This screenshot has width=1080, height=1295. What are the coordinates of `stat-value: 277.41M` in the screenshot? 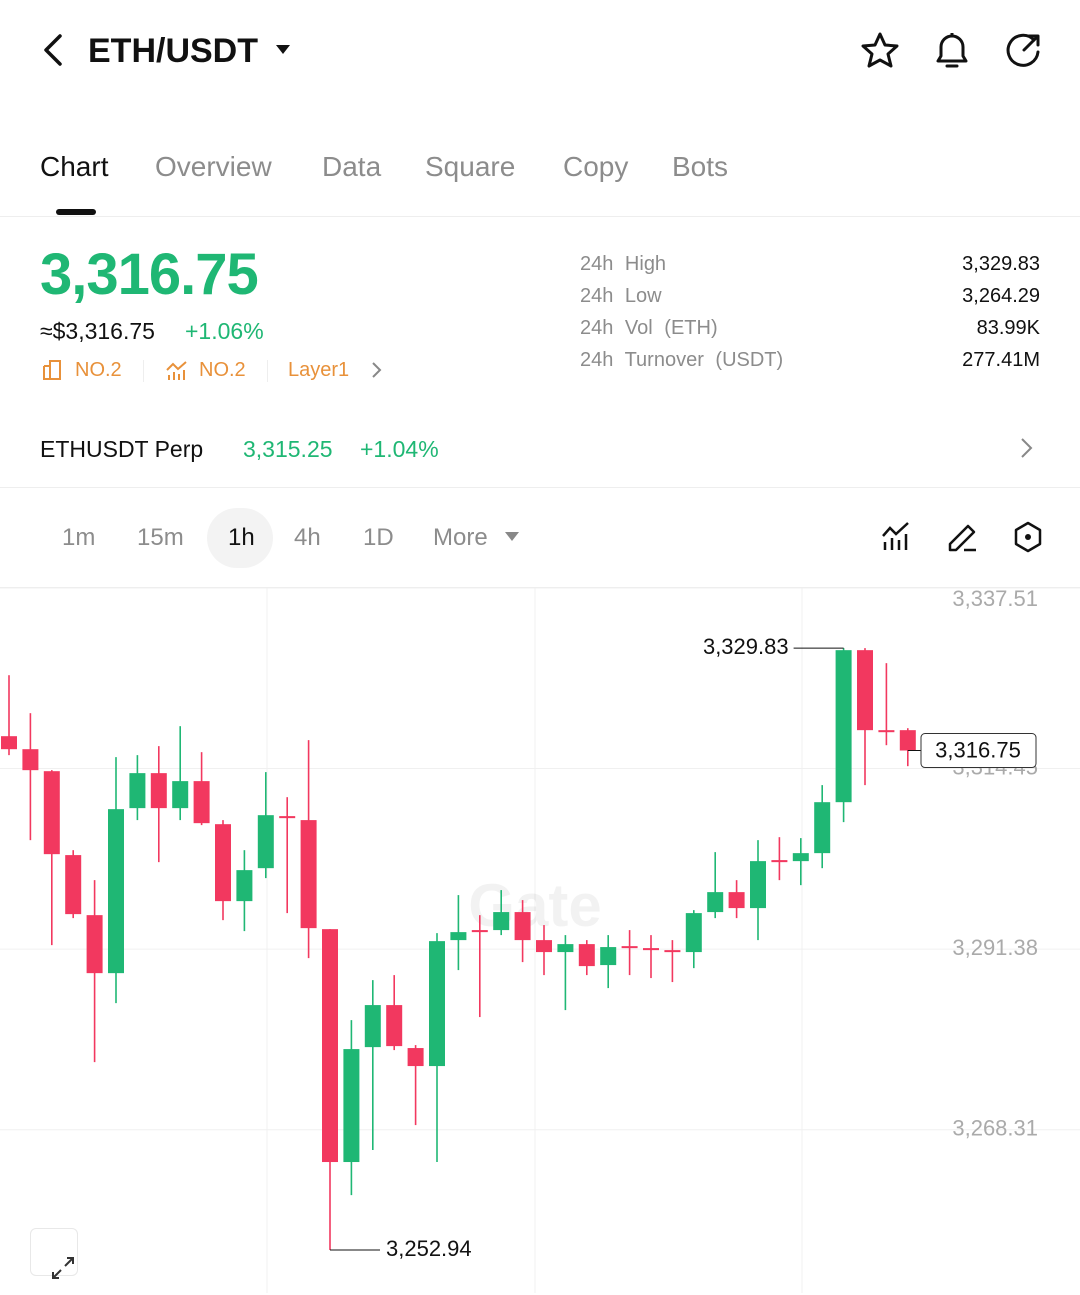 It's located at (1001, 360).